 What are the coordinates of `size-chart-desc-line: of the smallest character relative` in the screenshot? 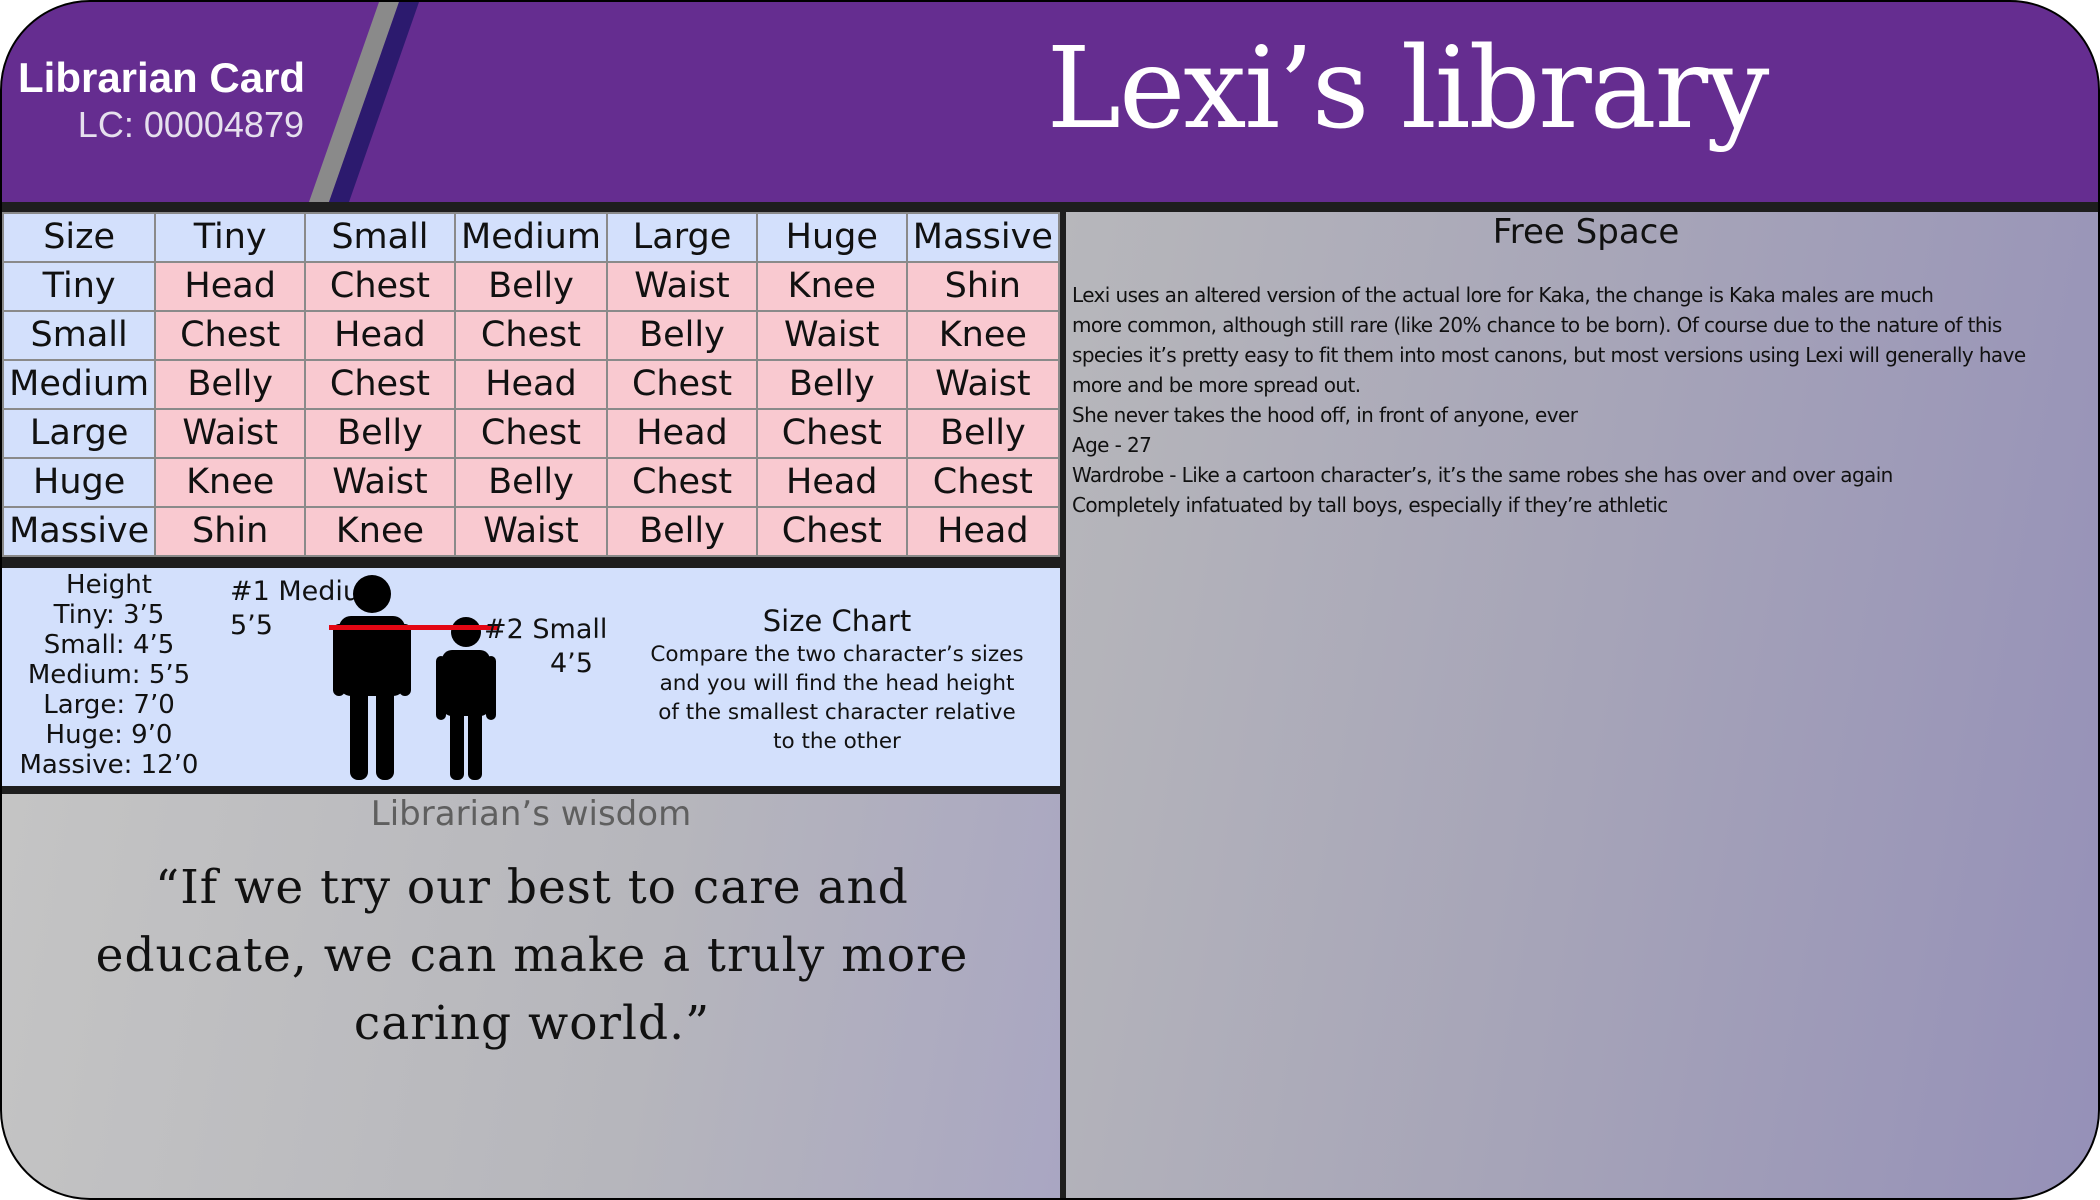 It's located at (837, 712).